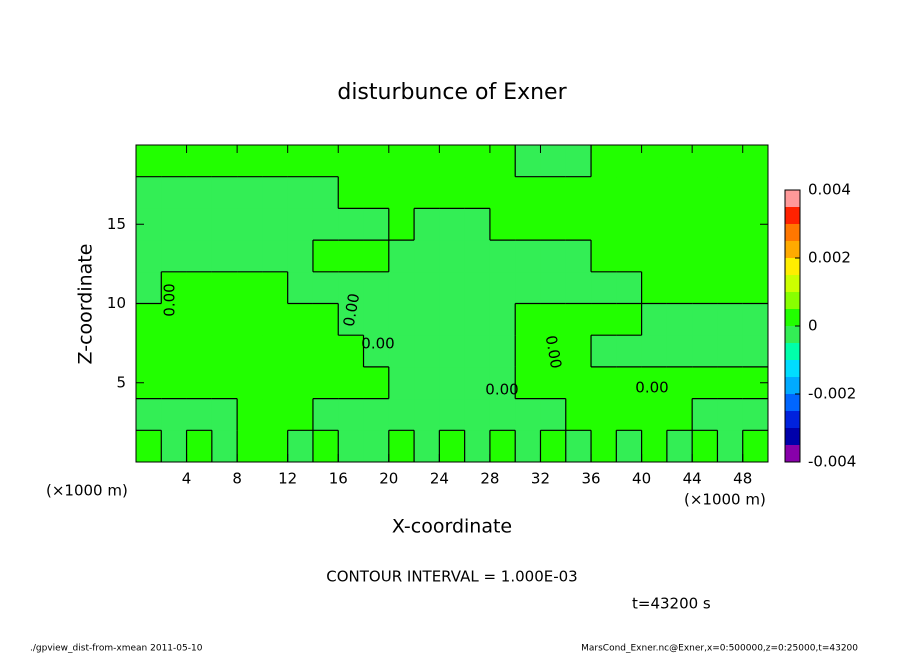 This screenshot has width=904, height=654. Describe the element at coordinates (237, 479) in the screenshot. I see `x-tick-label: 8` at that location.